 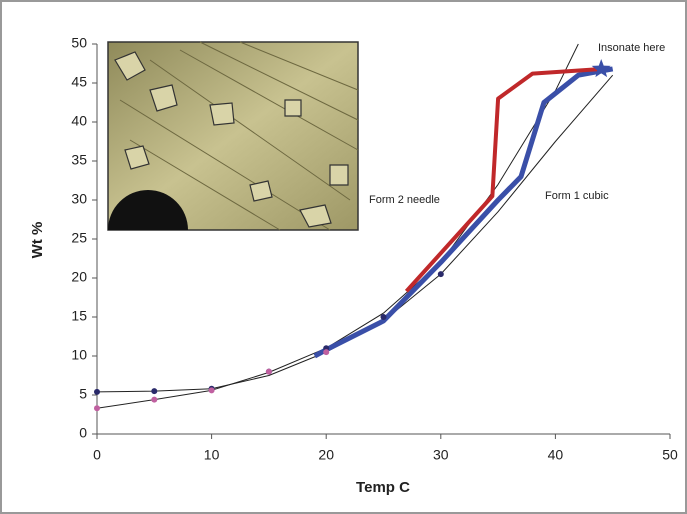 I want to click on x-tick-label: 10, so click(x=212, y=455).